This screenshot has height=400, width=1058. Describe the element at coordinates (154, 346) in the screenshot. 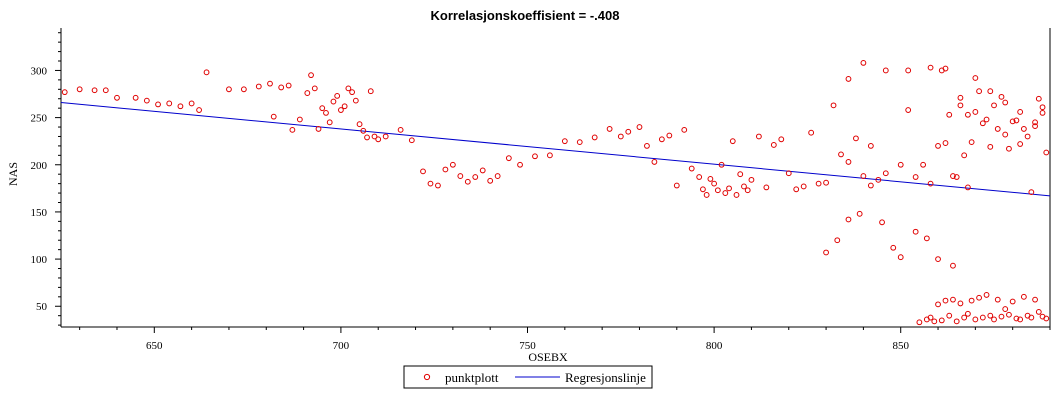

I see `x-tick-label: 650` at that location.